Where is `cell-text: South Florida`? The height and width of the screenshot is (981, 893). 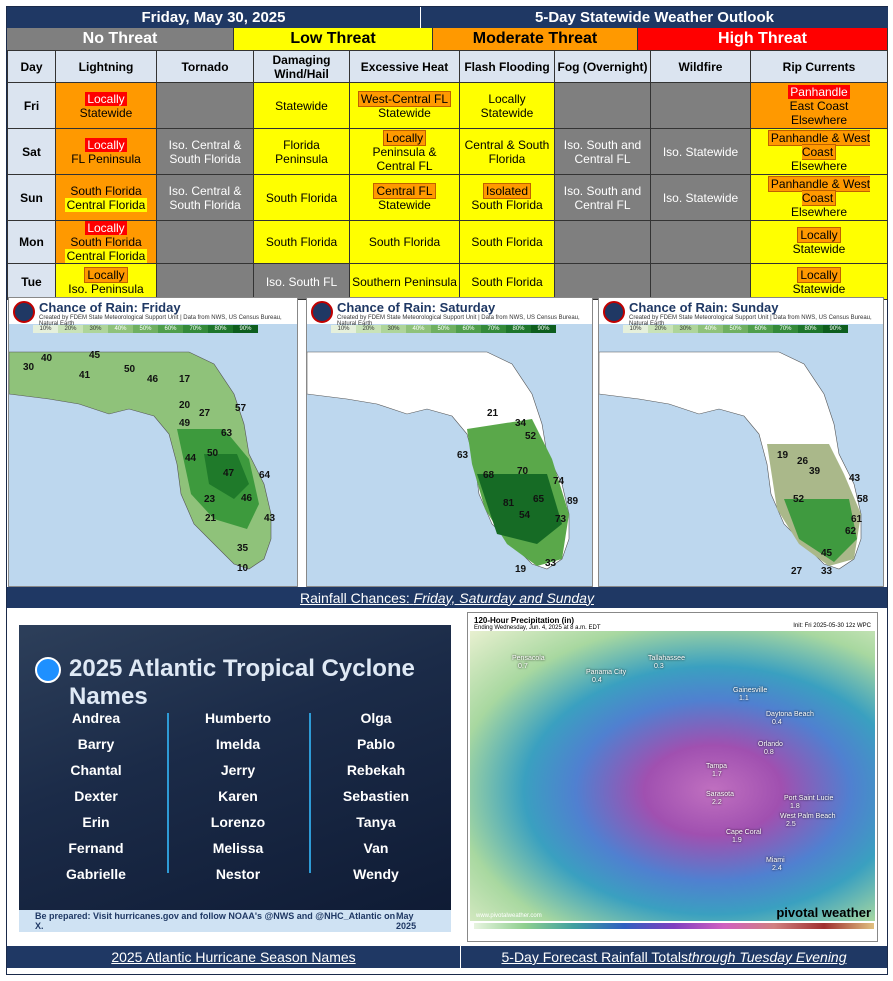
cell-text: South Florida is located at coordinates (106, 190).